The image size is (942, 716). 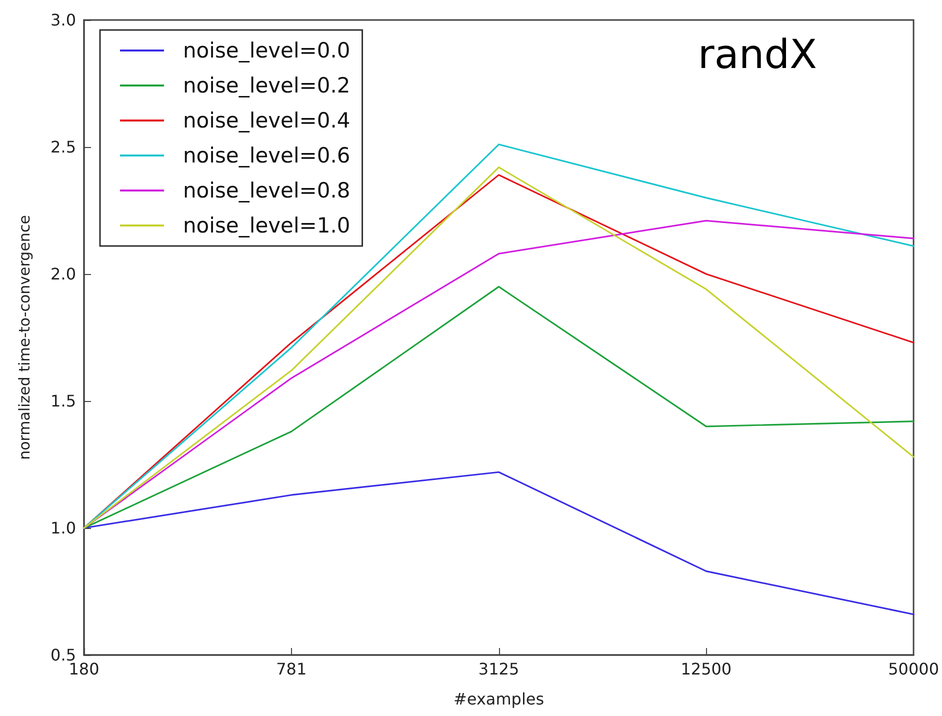 I want to click on y-tick-label: 2.0, so click(x=63, y=274).